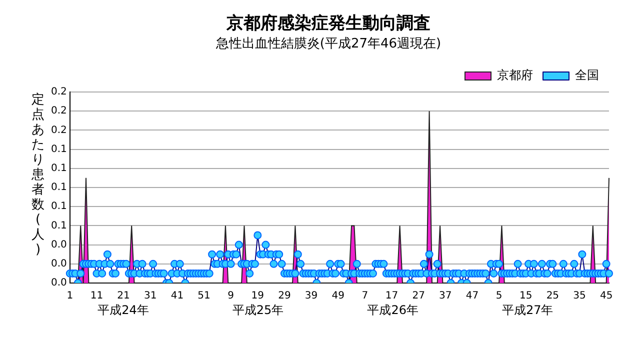 The image size is (631, 347). Describe the element at coordinates (123, 310) in the screenshot. I see `text: 平成24年` at that location.